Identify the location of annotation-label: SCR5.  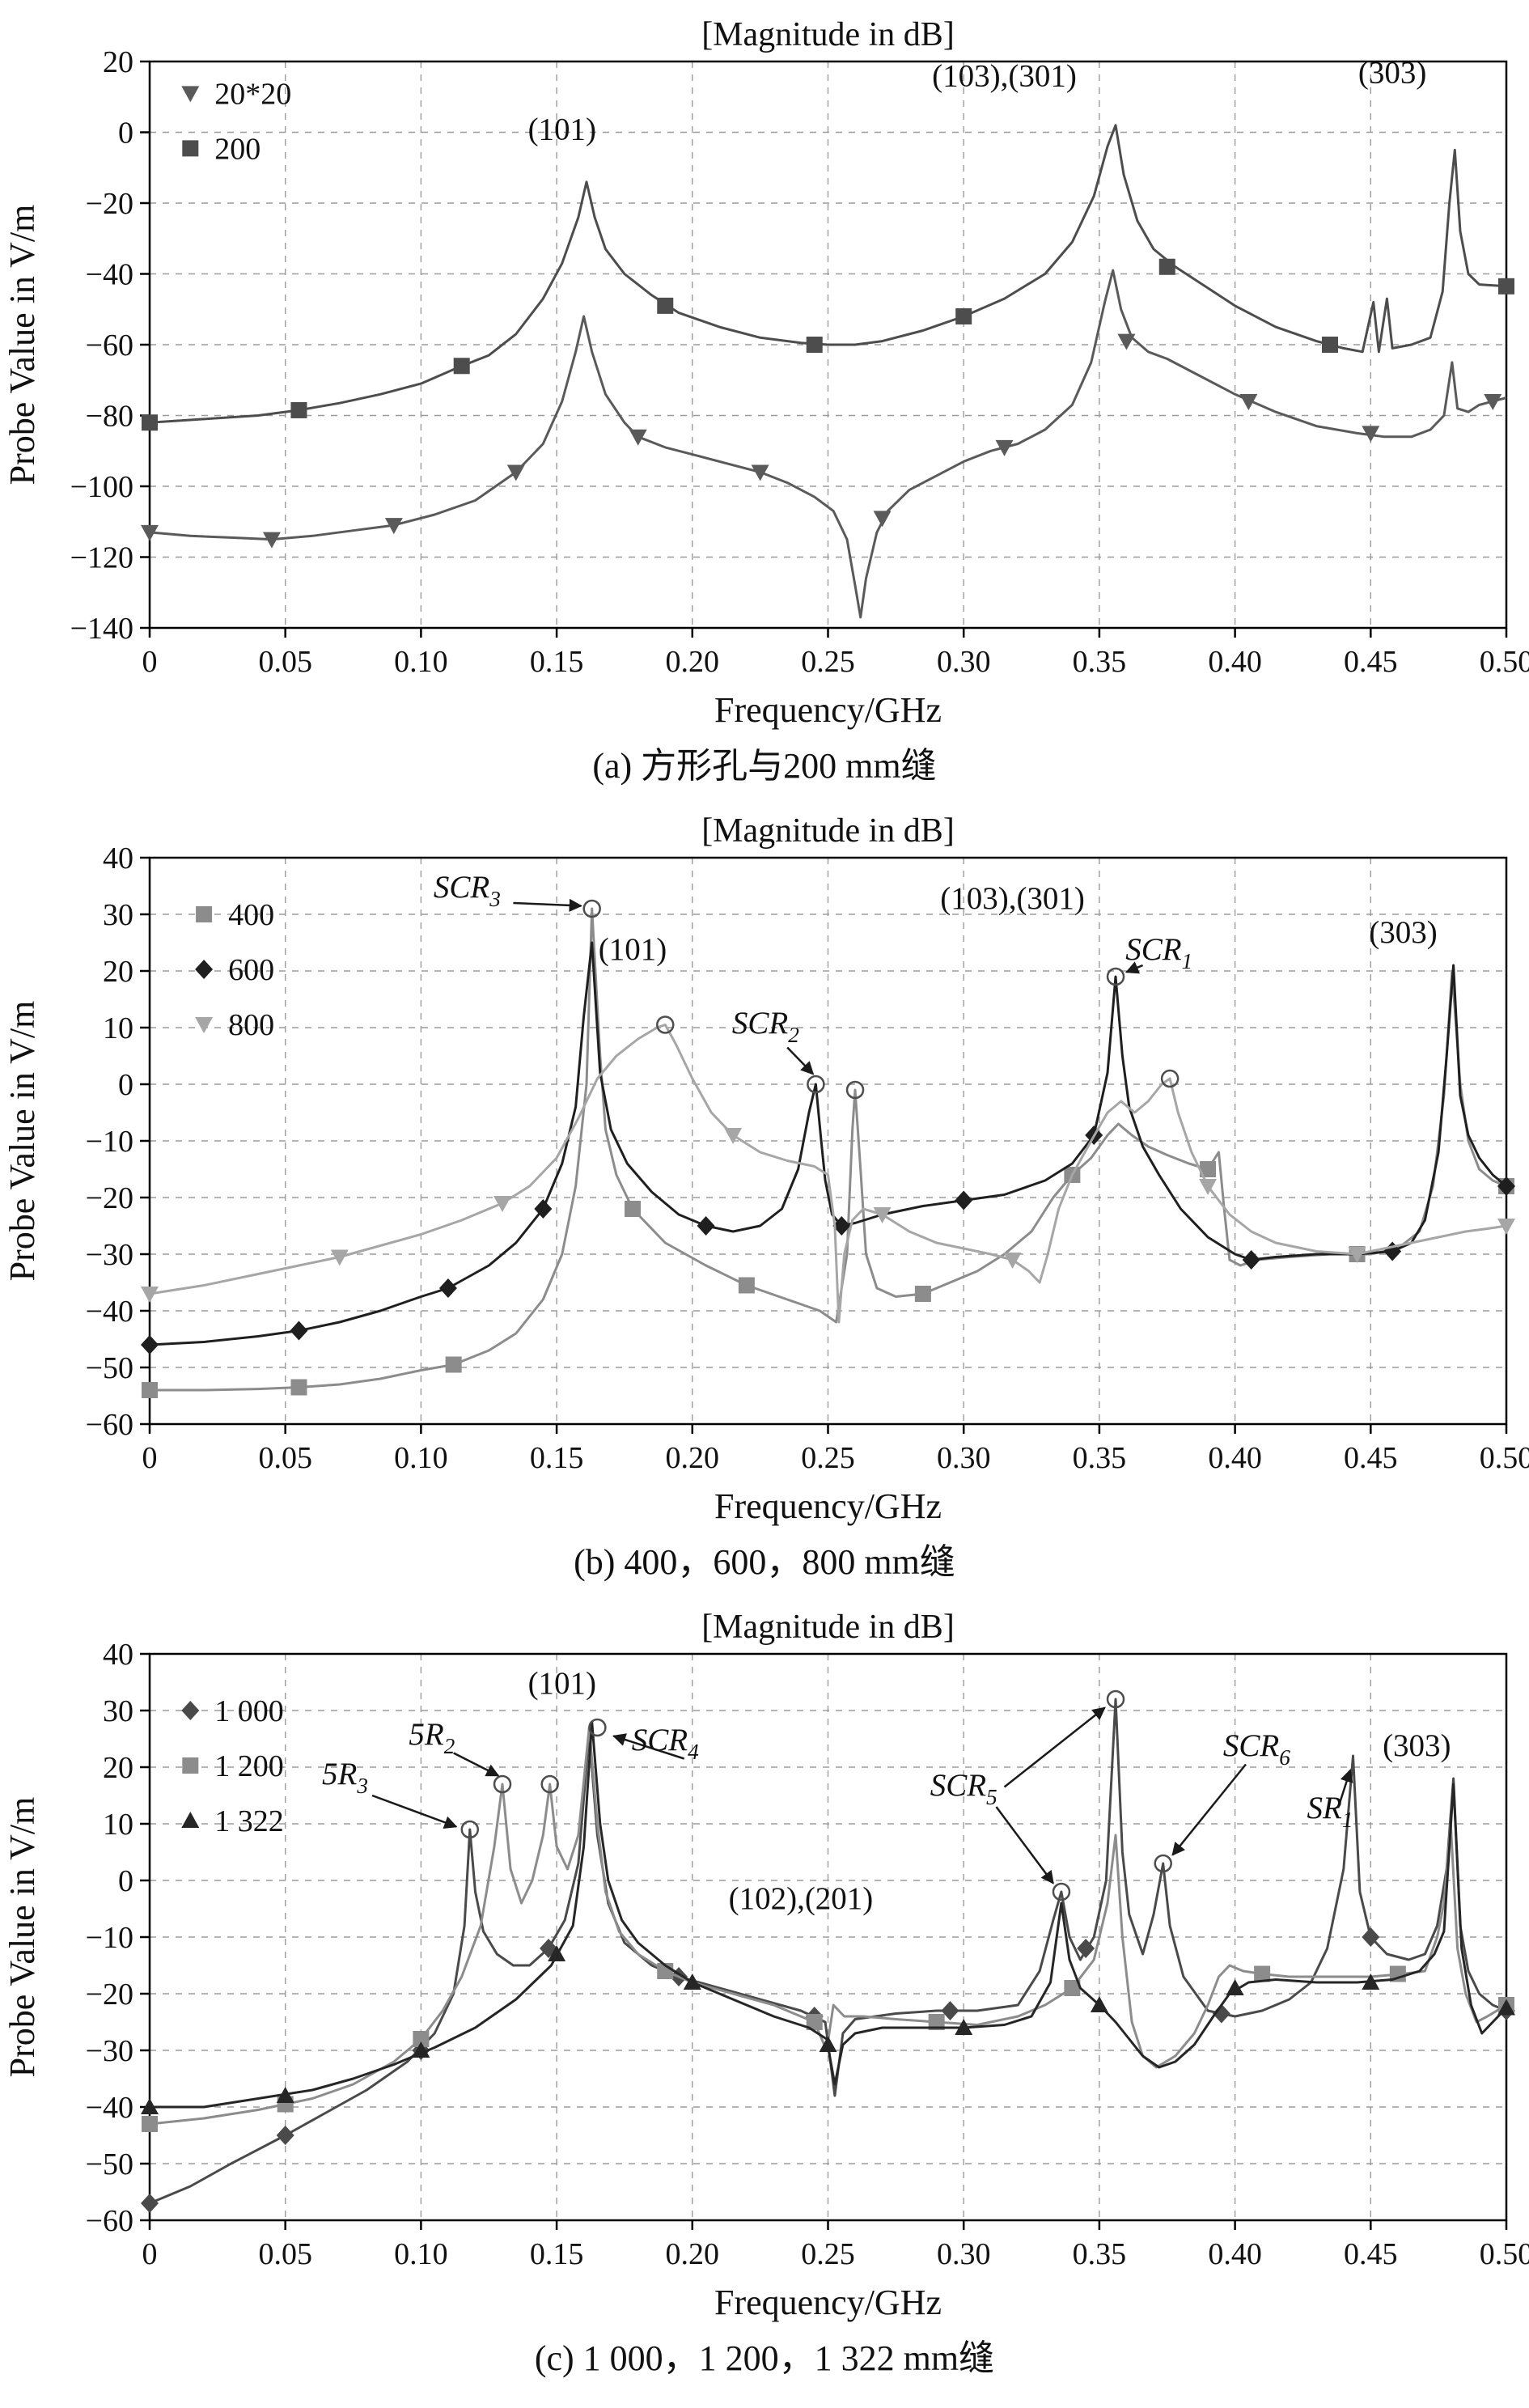
(964, 1789).